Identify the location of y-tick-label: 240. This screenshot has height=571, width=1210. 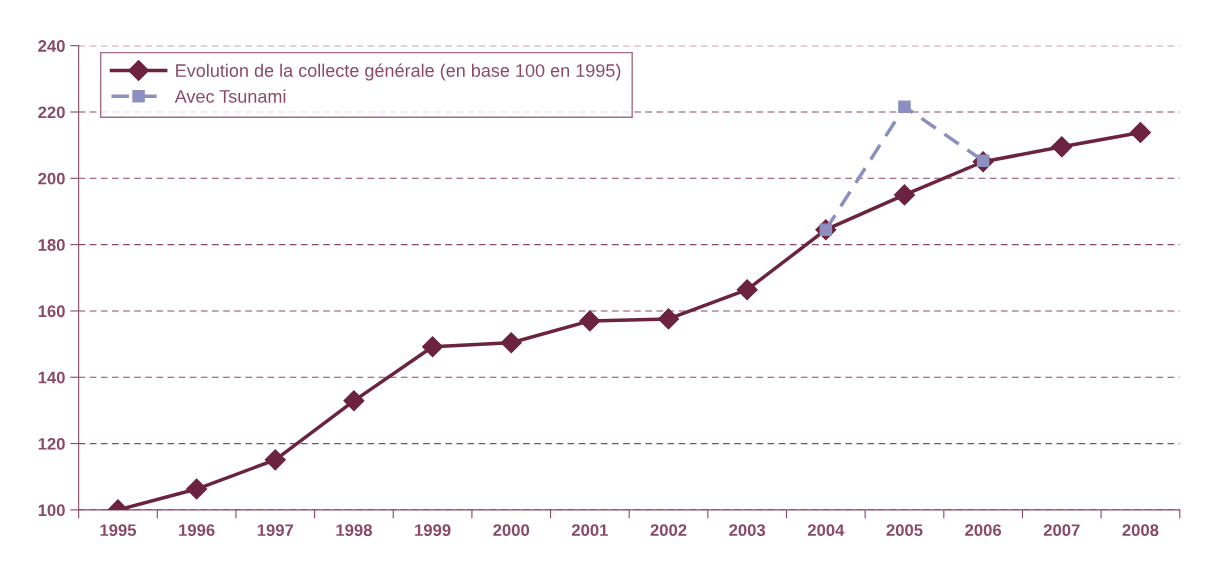
(51, 46).